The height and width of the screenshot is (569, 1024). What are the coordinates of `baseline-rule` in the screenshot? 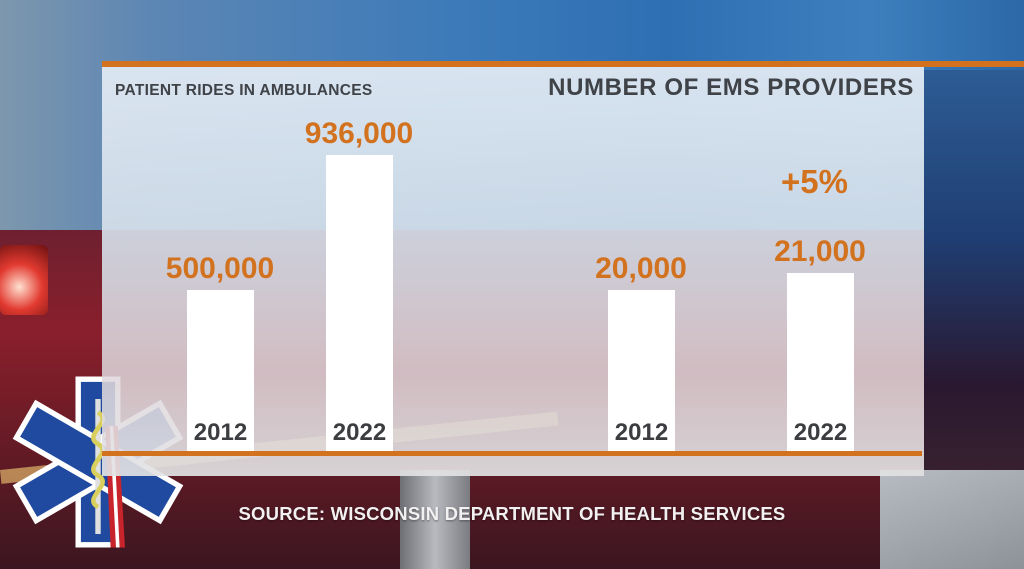 It's located at (512, 453).